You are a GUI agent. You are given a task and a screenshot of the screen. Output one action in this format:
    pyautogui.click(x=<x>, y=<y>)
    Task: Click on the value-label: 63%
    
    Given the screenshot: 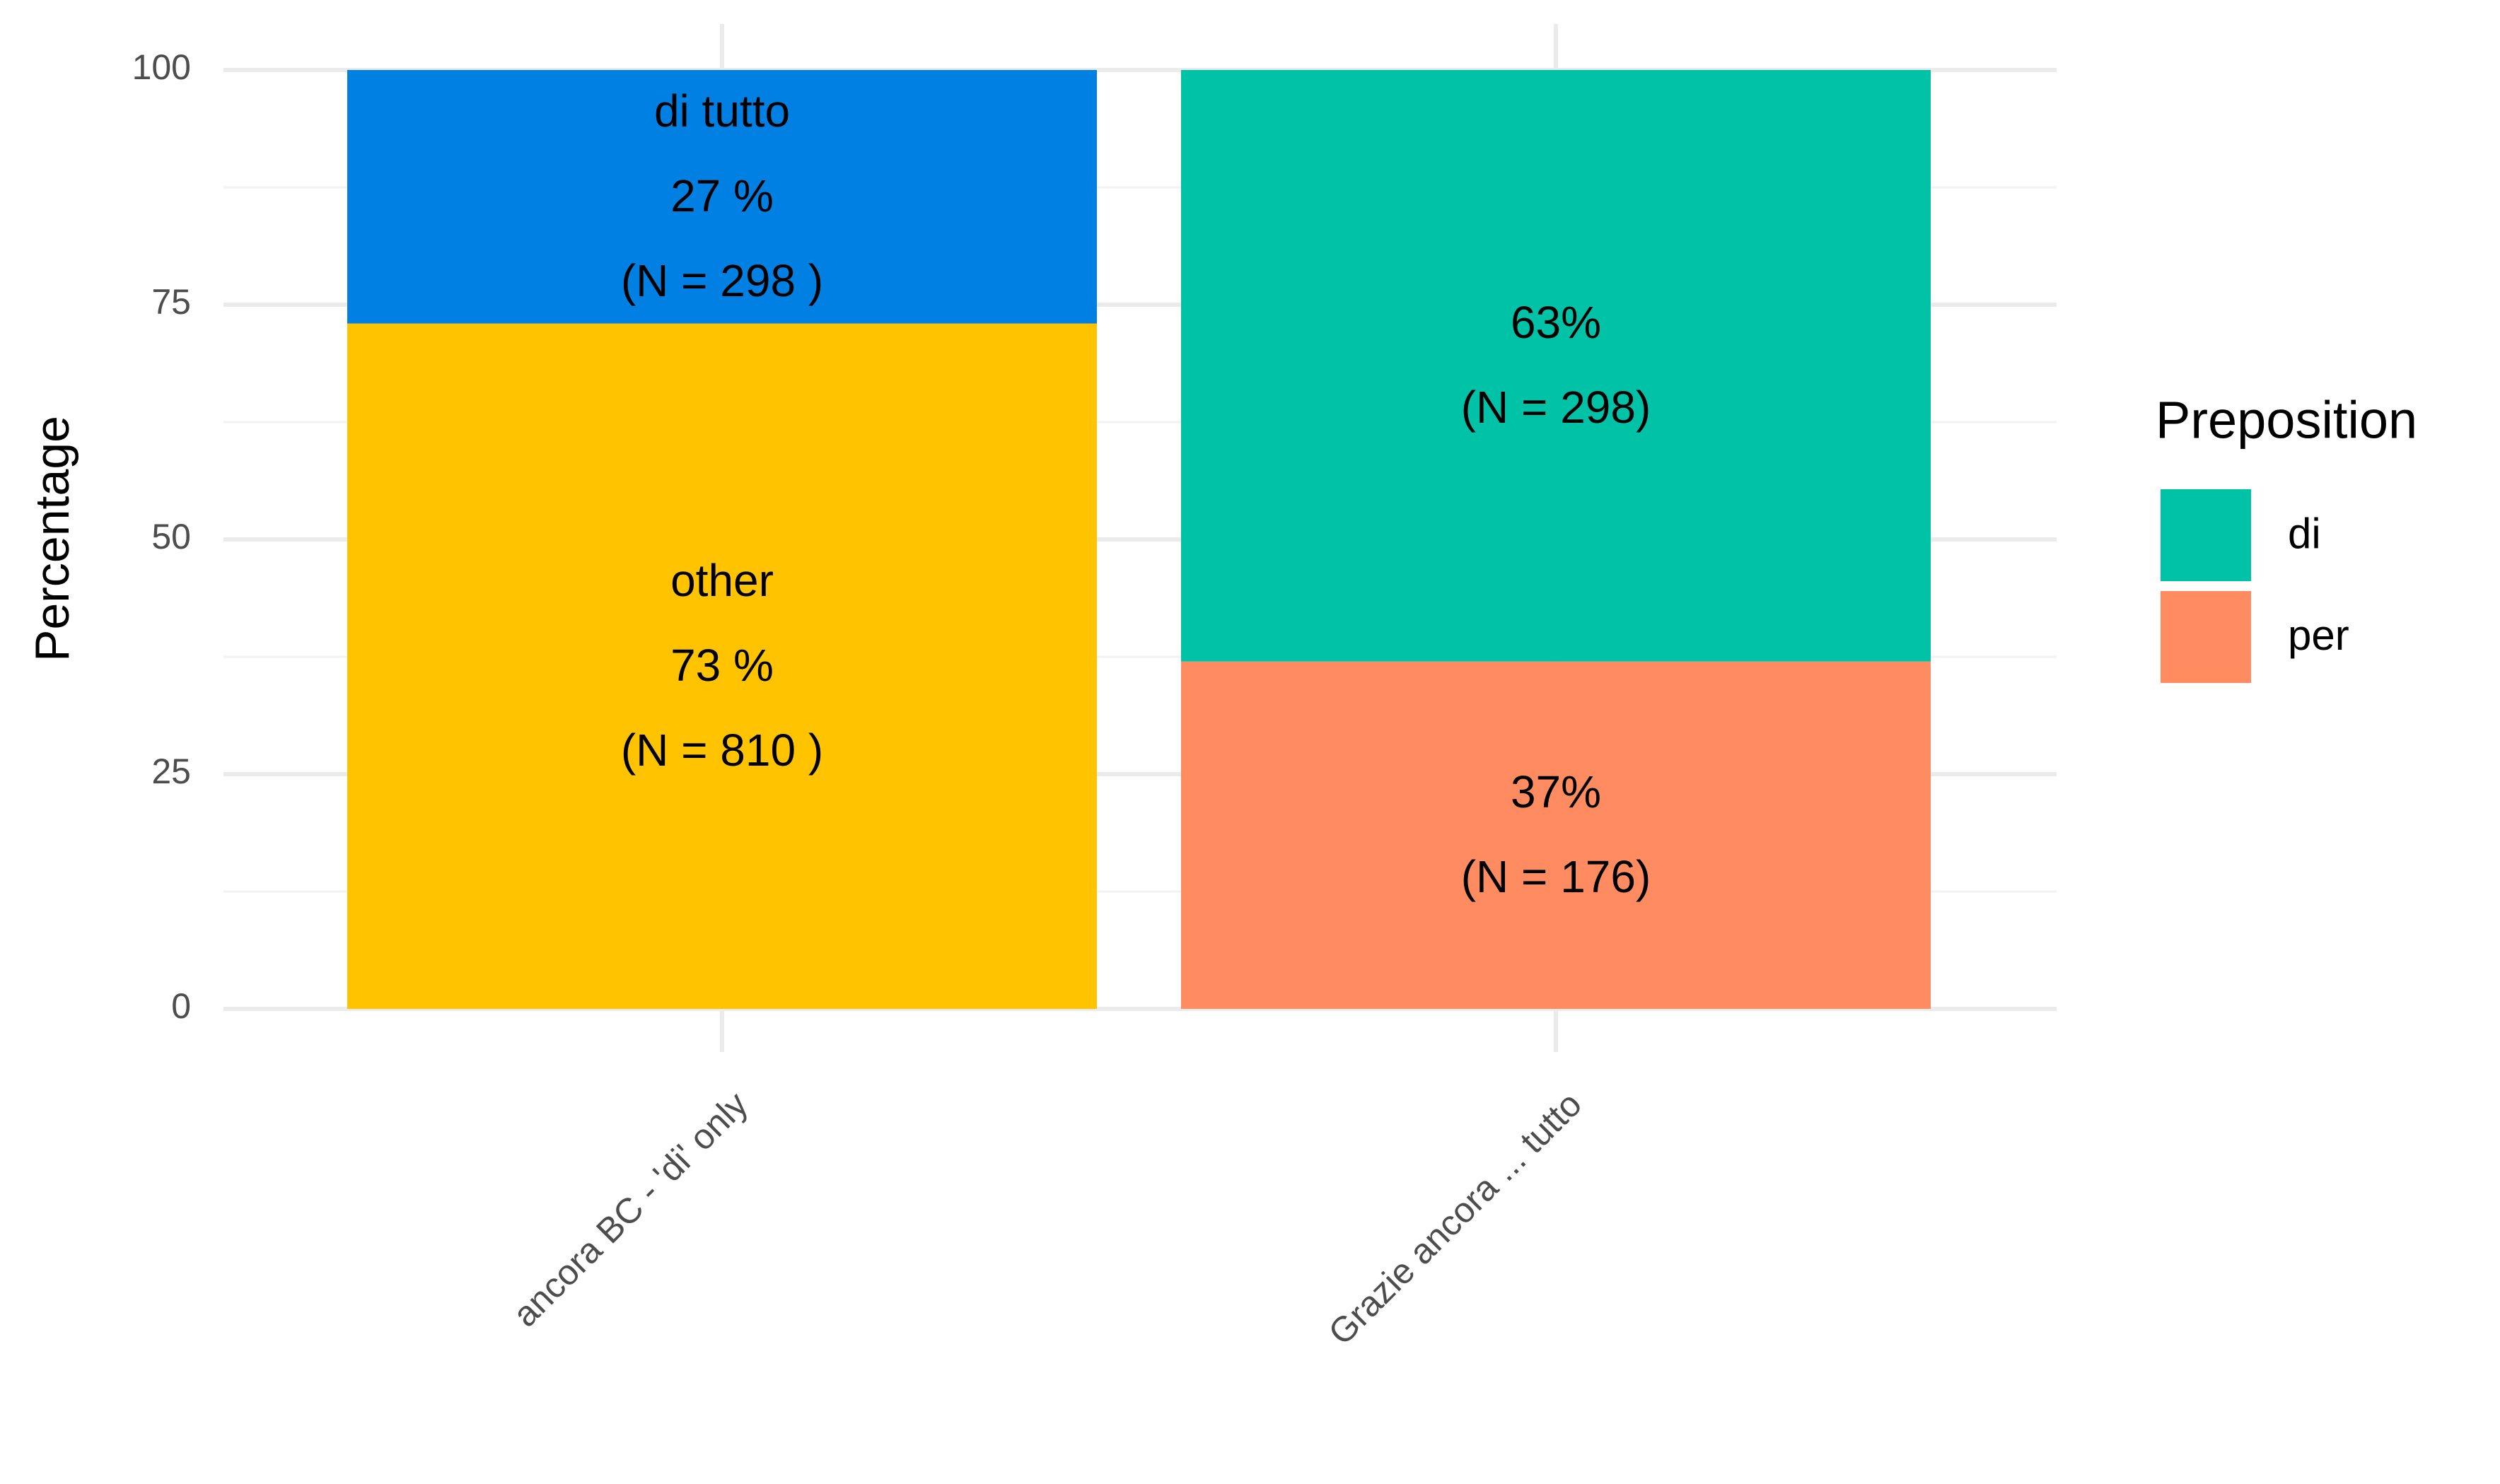 What is the action you would take?
    pyautogui.click(x=1556, y=323)
    